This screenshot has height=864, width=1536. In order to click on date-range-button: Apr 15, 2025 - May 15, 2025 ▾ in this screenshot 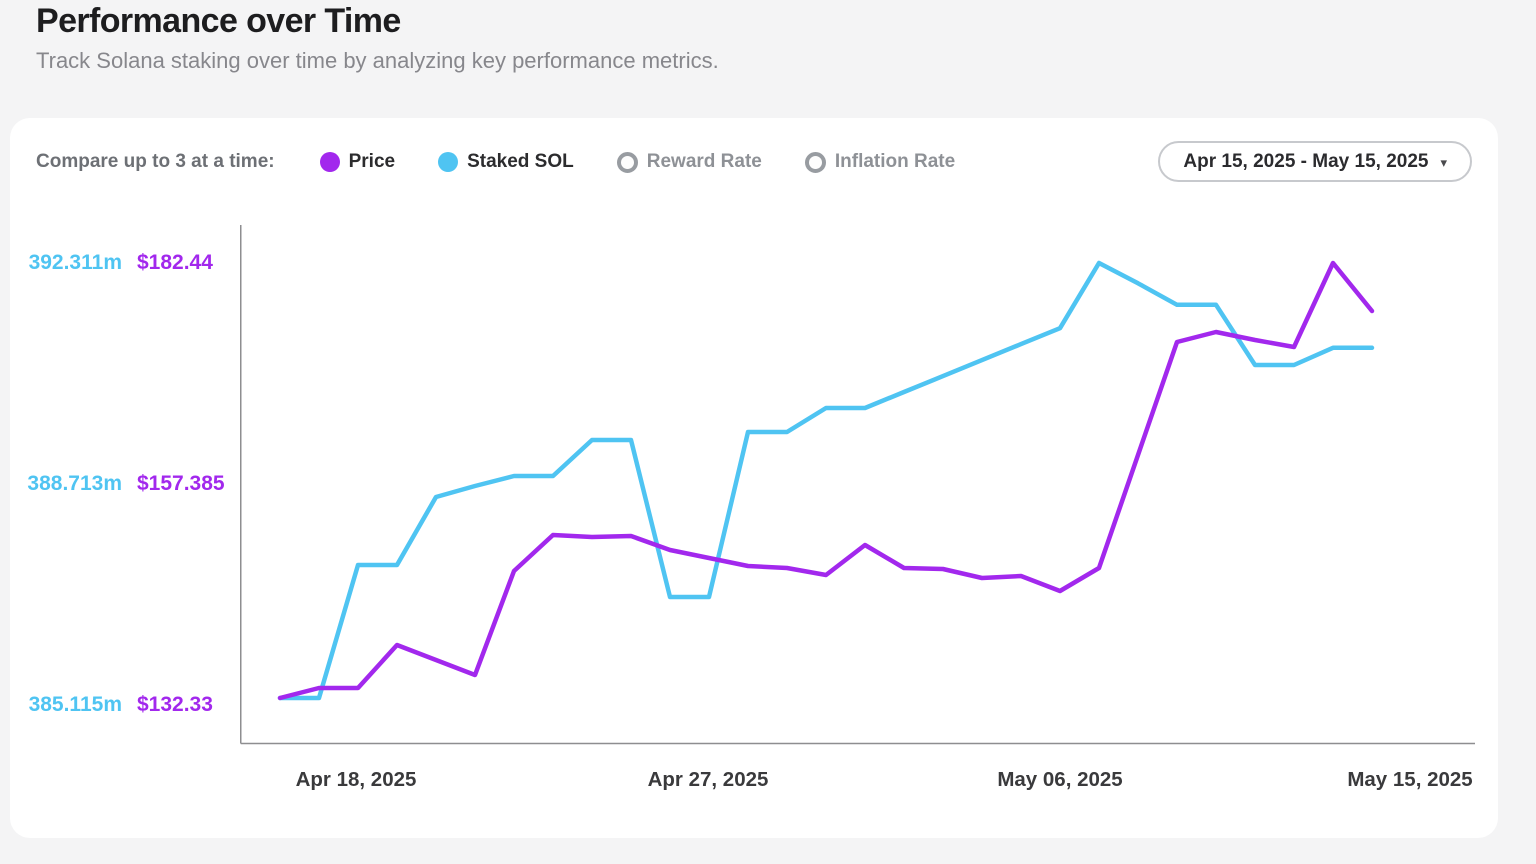, I will do `click(1315, 161)`.